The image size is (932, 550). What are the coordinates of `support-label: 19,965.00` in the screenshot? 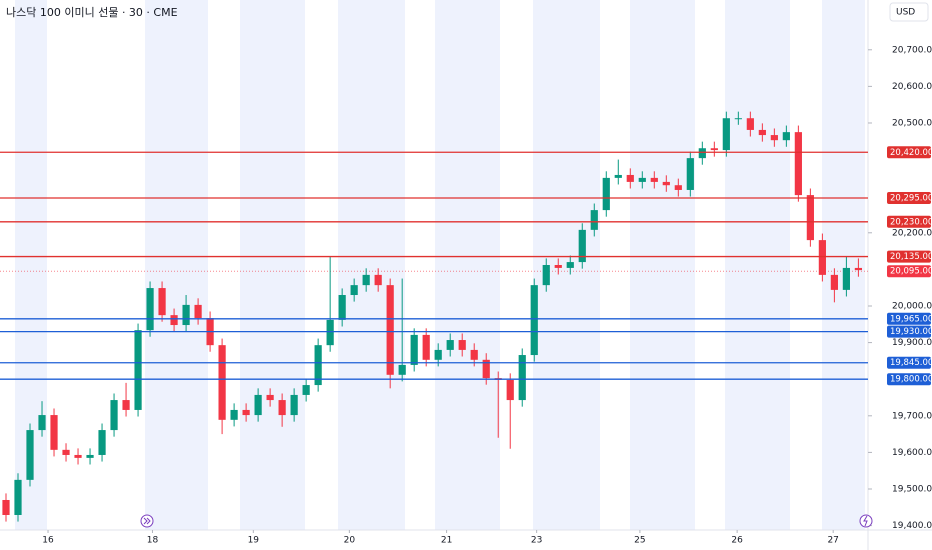 It's located at (911, 319).